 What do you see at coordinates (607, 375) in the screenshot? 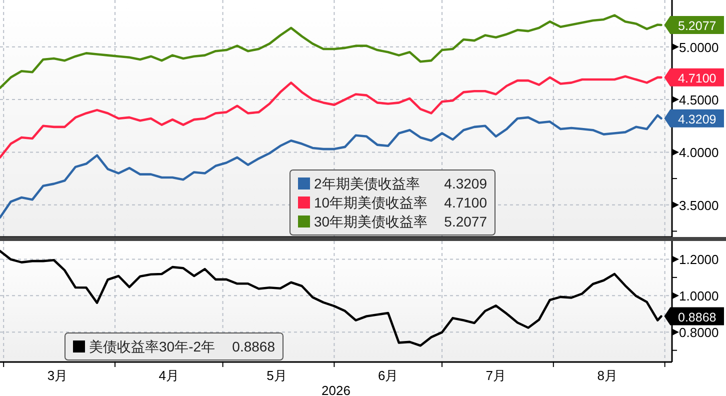
I see `x-tick-label: 8月` at bounding box center [607, 375].